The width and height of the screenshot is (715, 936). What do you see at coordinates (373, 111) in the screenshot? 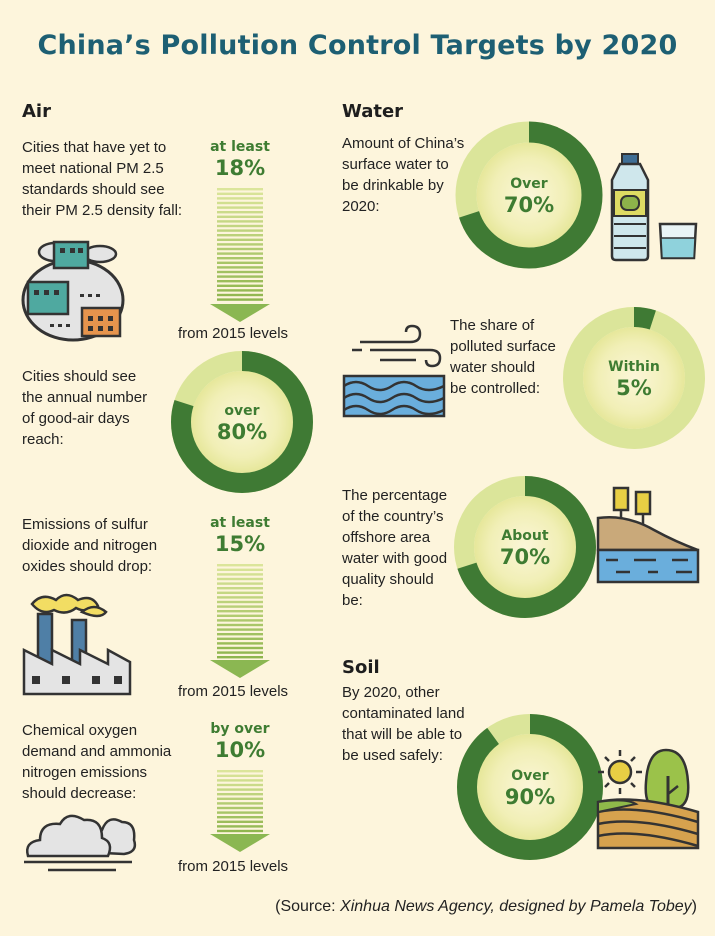
I see `section-water-heading: Water` at bounding box center [373, 111].